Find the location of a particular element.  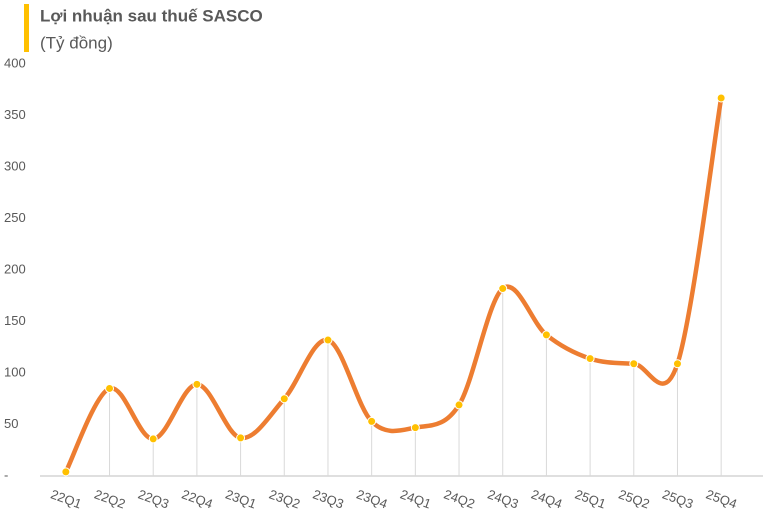

x-tick-label: 23Q1 is located at coordinates (240, 499).